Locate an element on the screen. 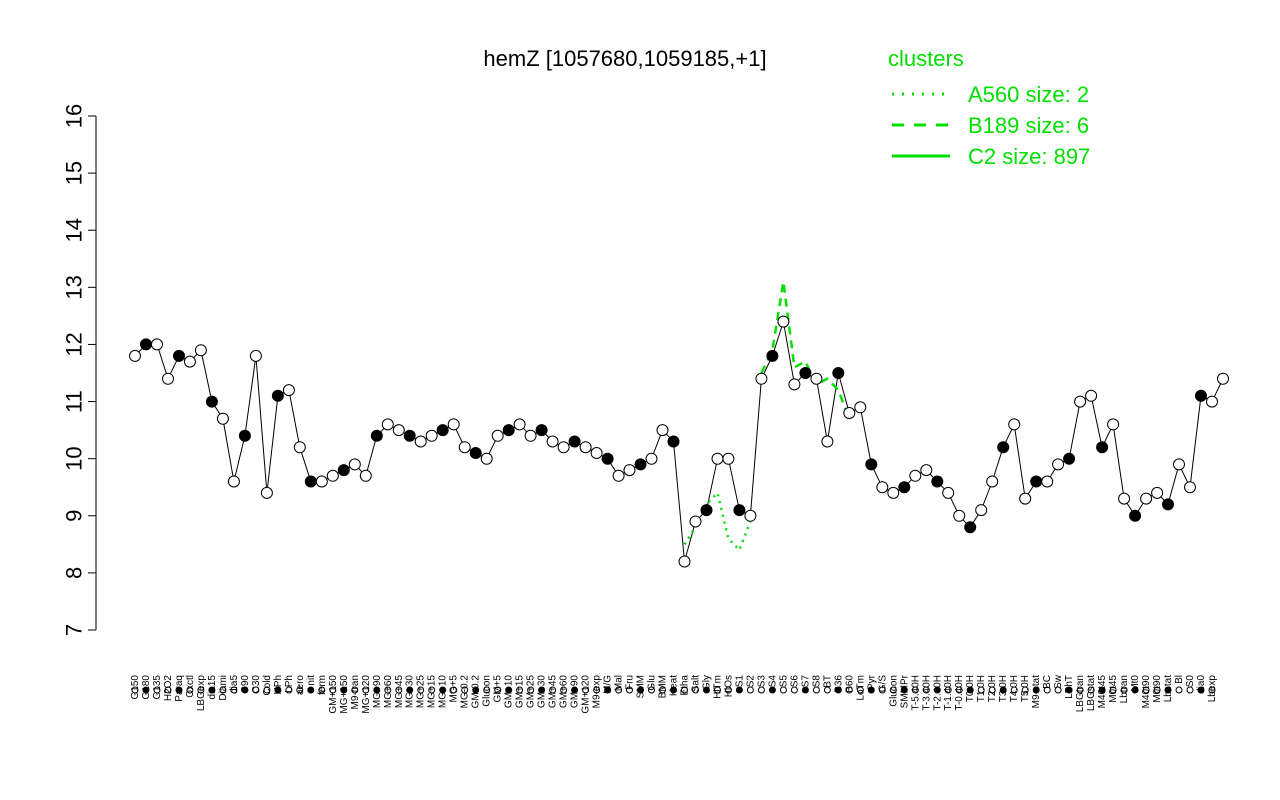  x-tick-label: HiTm is located at coordinates (718, 687).